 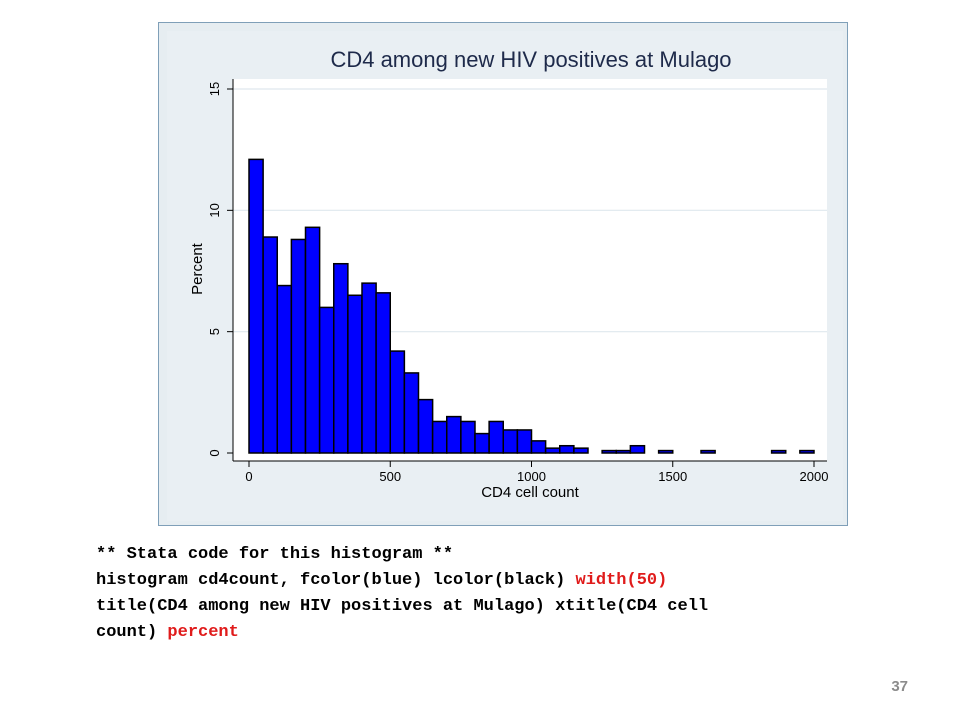 I want to click on code-width-option: width(50), so click(x=621, y=580).